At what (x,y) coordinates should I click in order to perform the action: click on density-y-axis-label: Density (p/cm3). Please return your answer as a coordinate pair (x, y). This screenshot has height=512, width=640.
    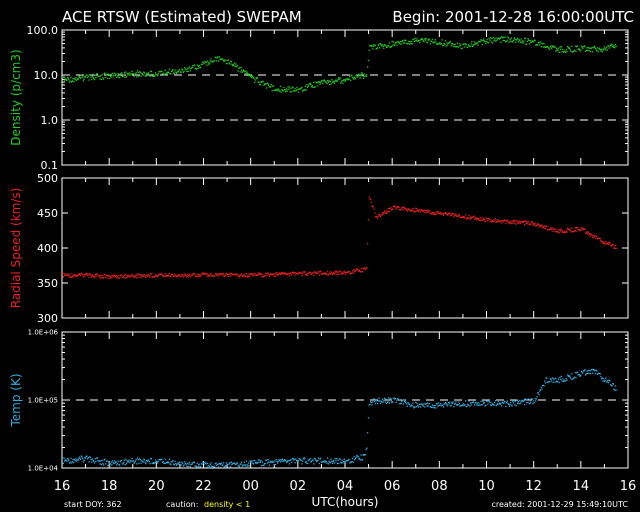
    Looking at the image, I should click on (16, 97).